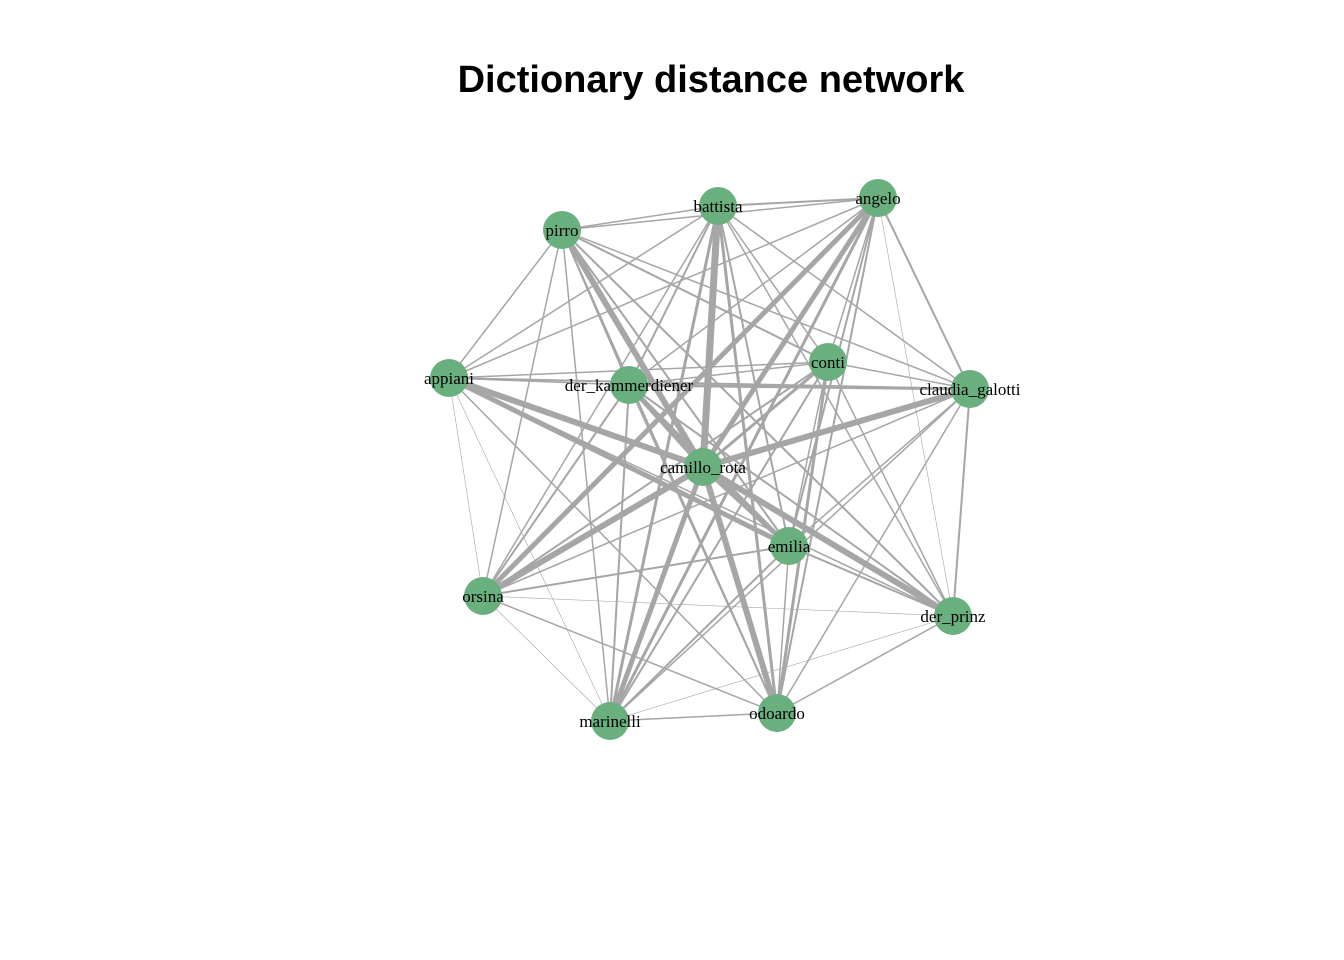 This screenshot has height=960, width=1344. I want to click on node-label-pirro: pirro, so click(561, 230).